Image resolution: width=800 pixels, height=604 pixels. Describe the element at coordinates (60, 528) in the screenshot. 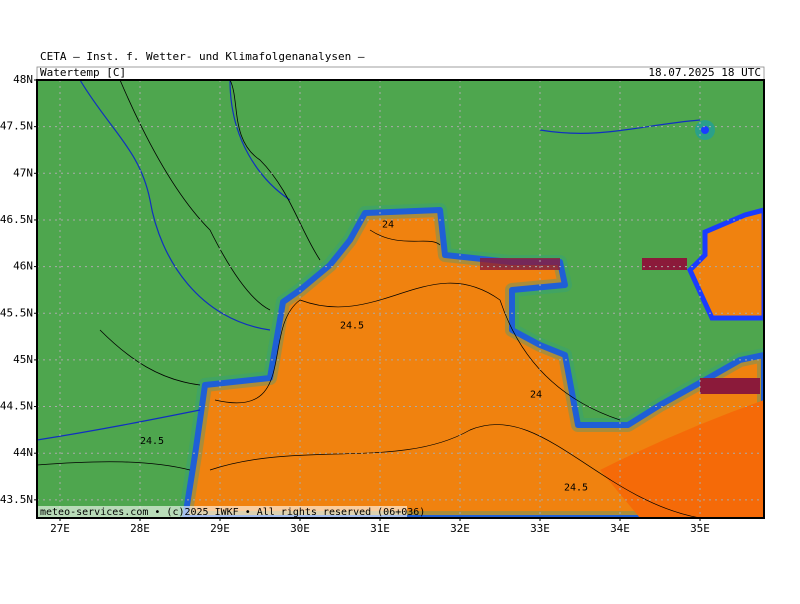

I see `lon-label: 27E` at that location.